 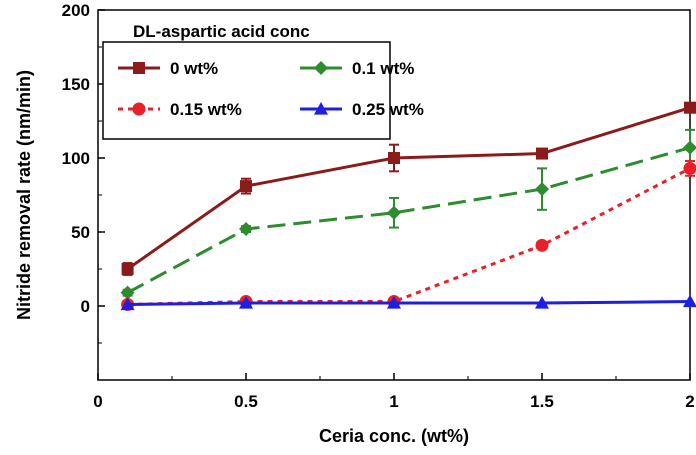 I want to click on x-tick-label: 1, so click(x=393, y=401).